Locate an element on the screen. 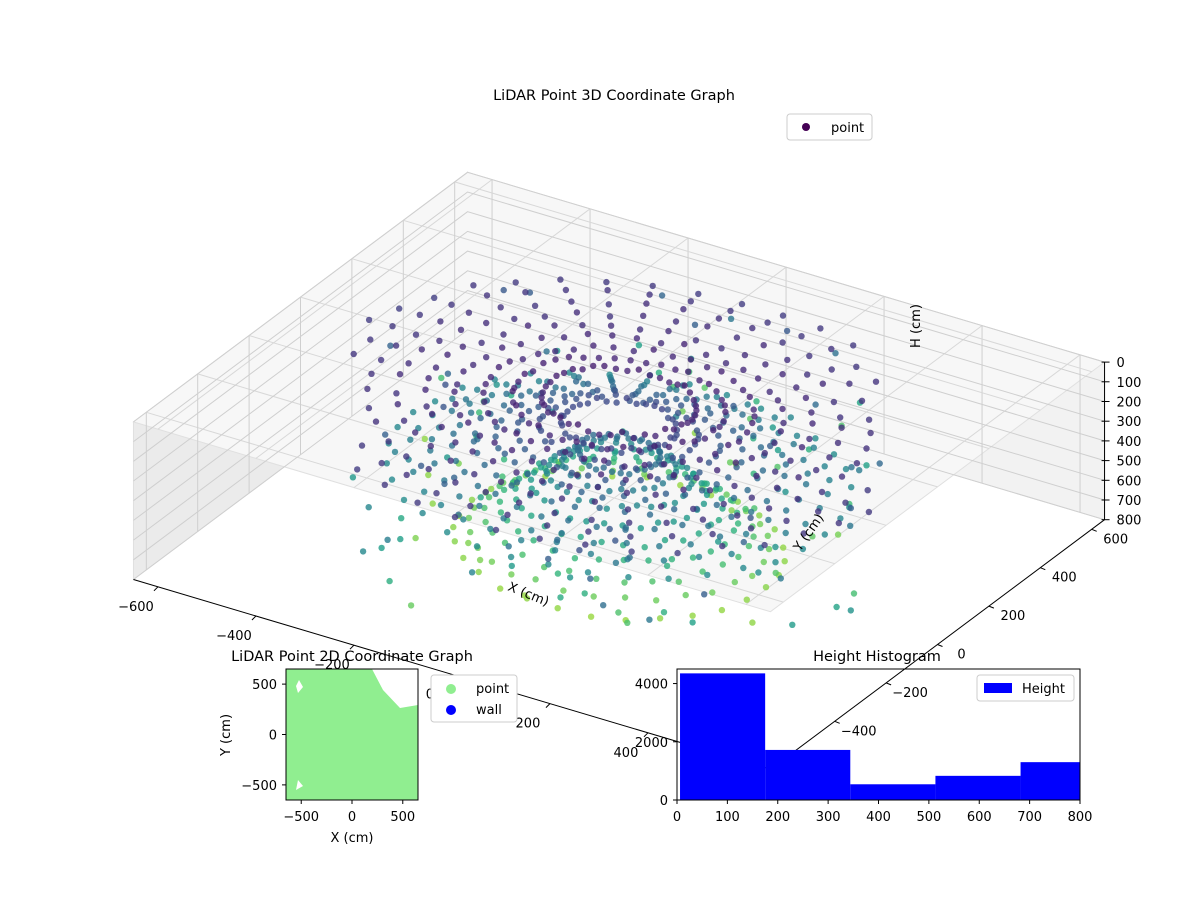 This screenshot has height=900, width=1200. hist-y-ticklabel: 4000 is located at coordinates (651, 685).